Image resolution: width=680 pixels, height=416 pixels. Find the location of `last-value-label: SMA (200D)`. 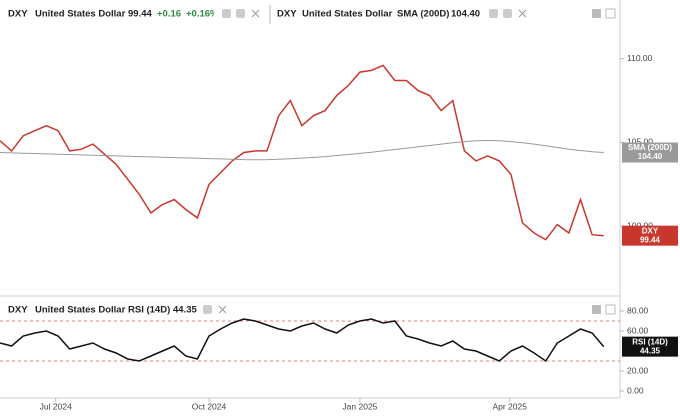

last-value-label: SMA (200D) is located at coordinates (650, 147).